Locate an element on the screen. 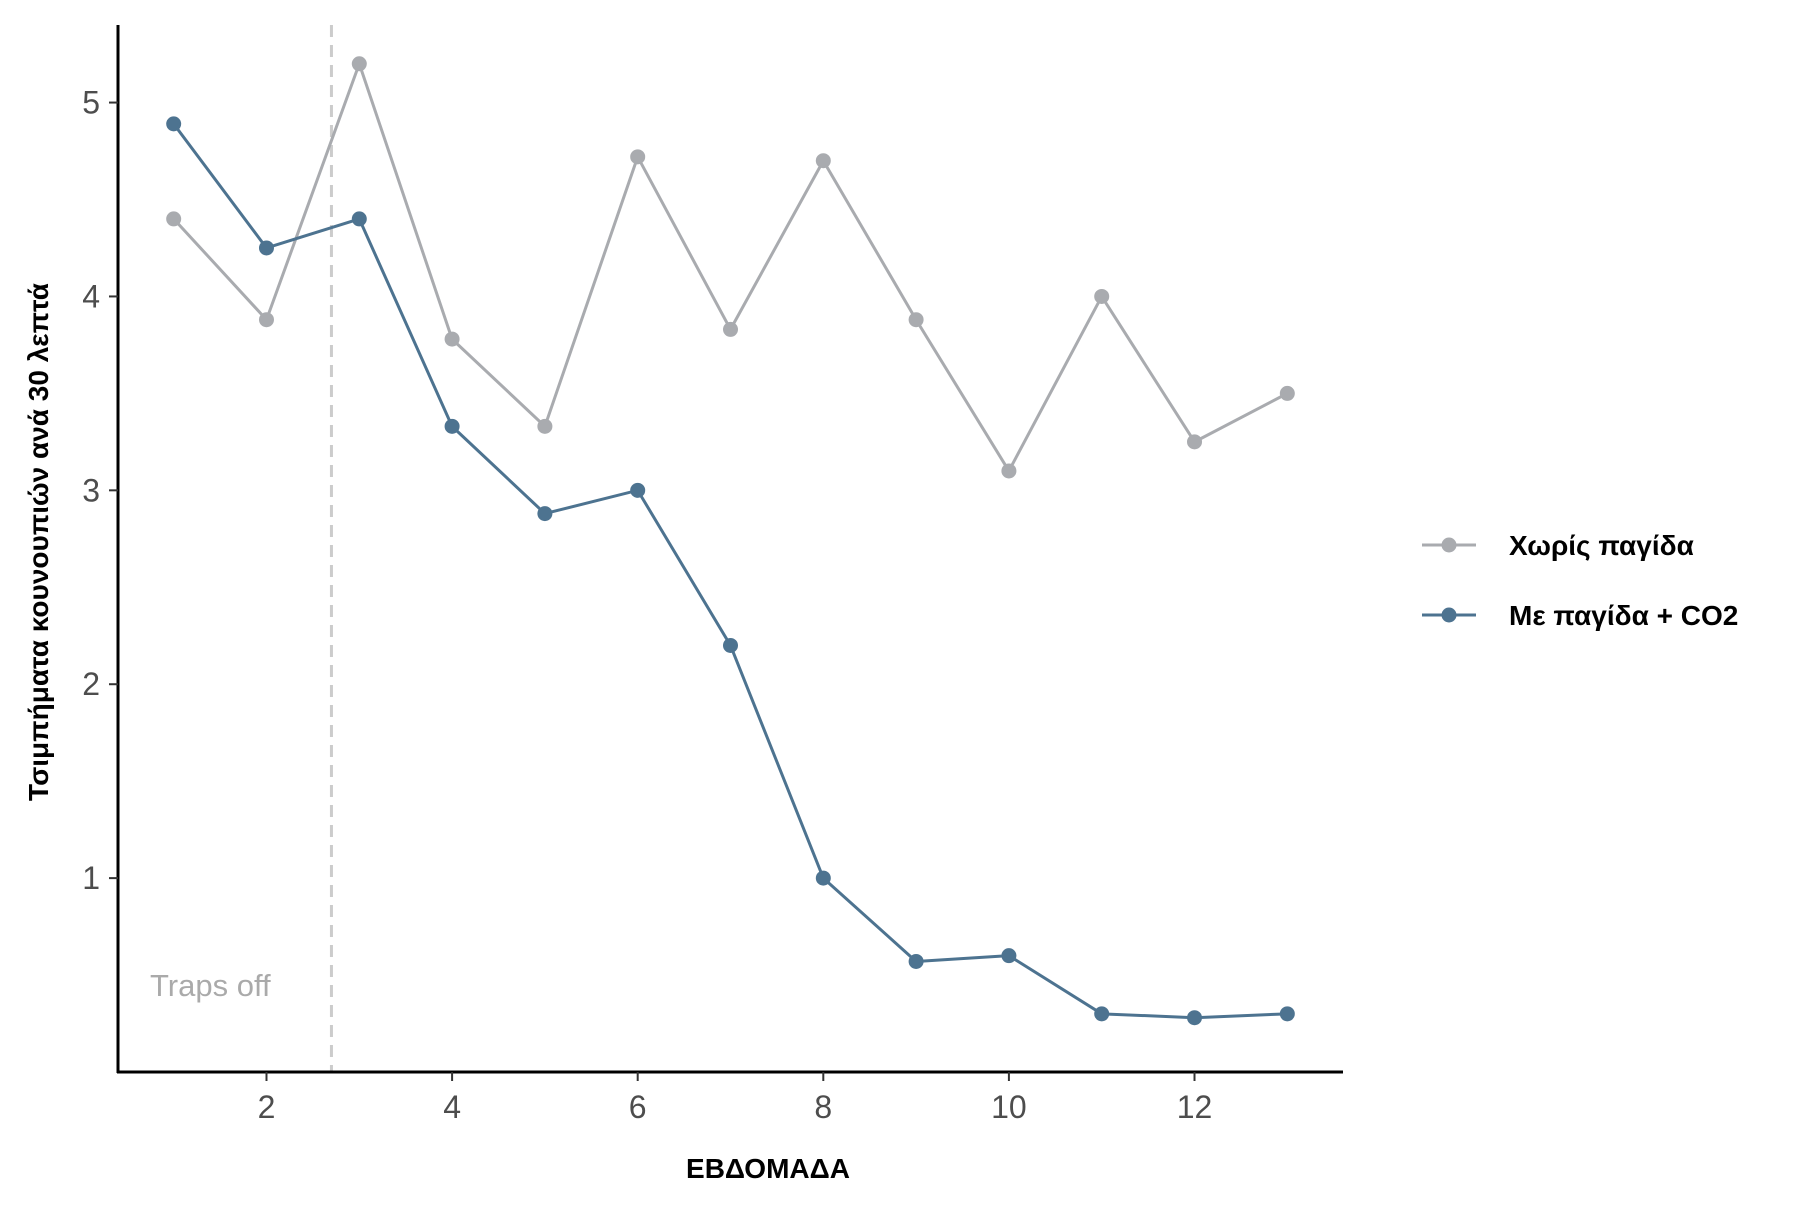 This screenshot has width=1800, height=1205. y-tick-label: 5 is located at coordinates (91, 103).